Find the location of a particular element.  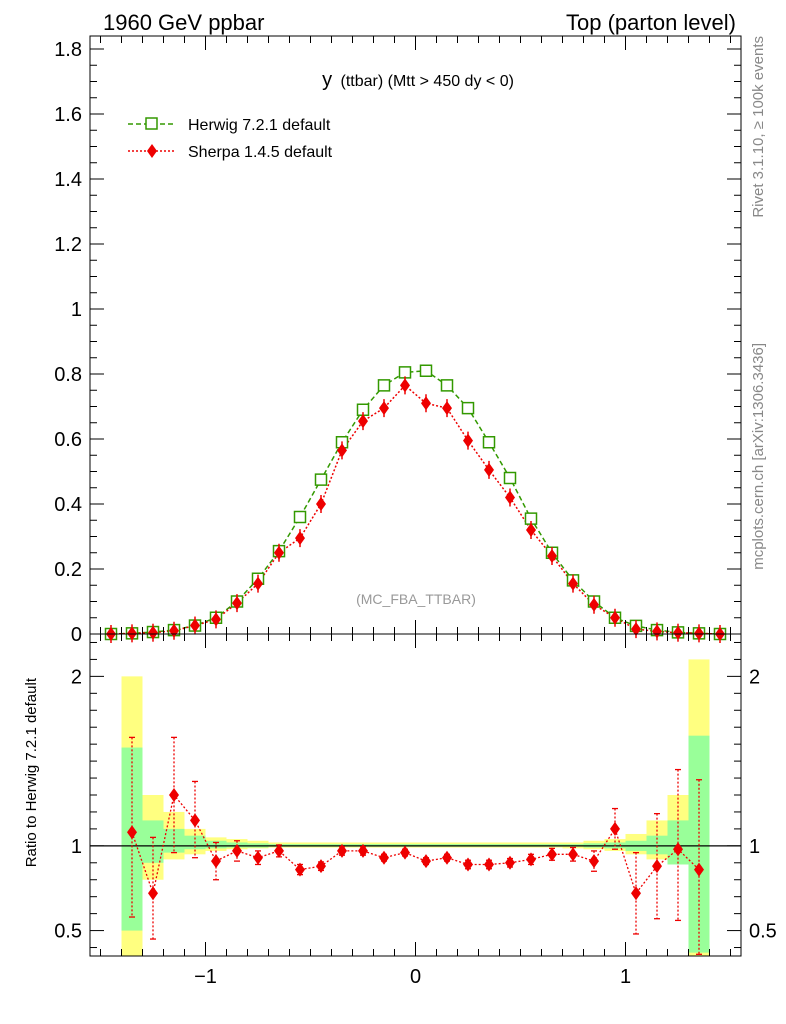

x-tick-label: −1 is located at coordinates (205, 977).